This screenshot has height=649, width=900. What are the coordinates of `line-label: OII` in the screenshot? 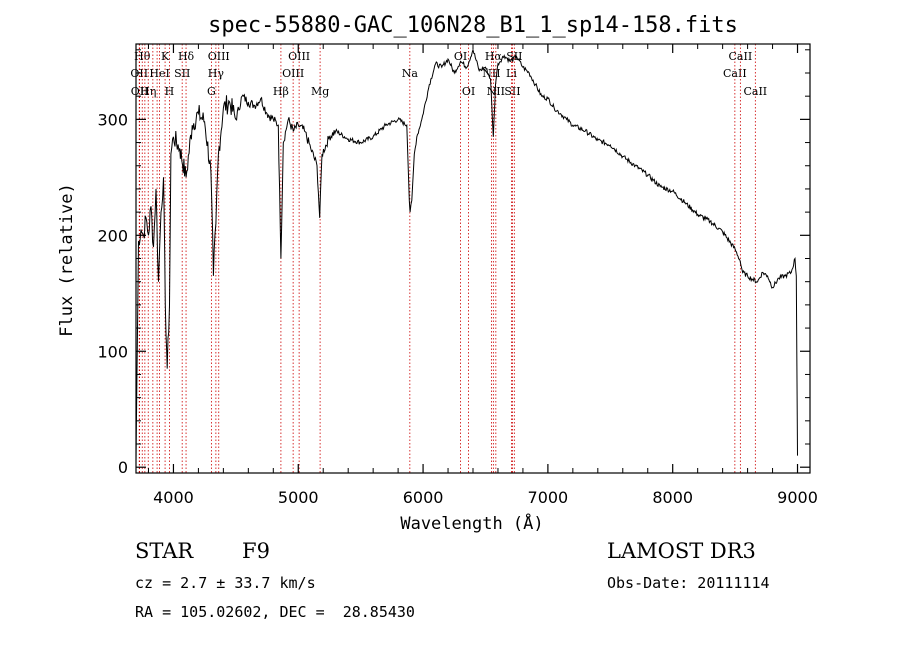 It's located at (140, 91).